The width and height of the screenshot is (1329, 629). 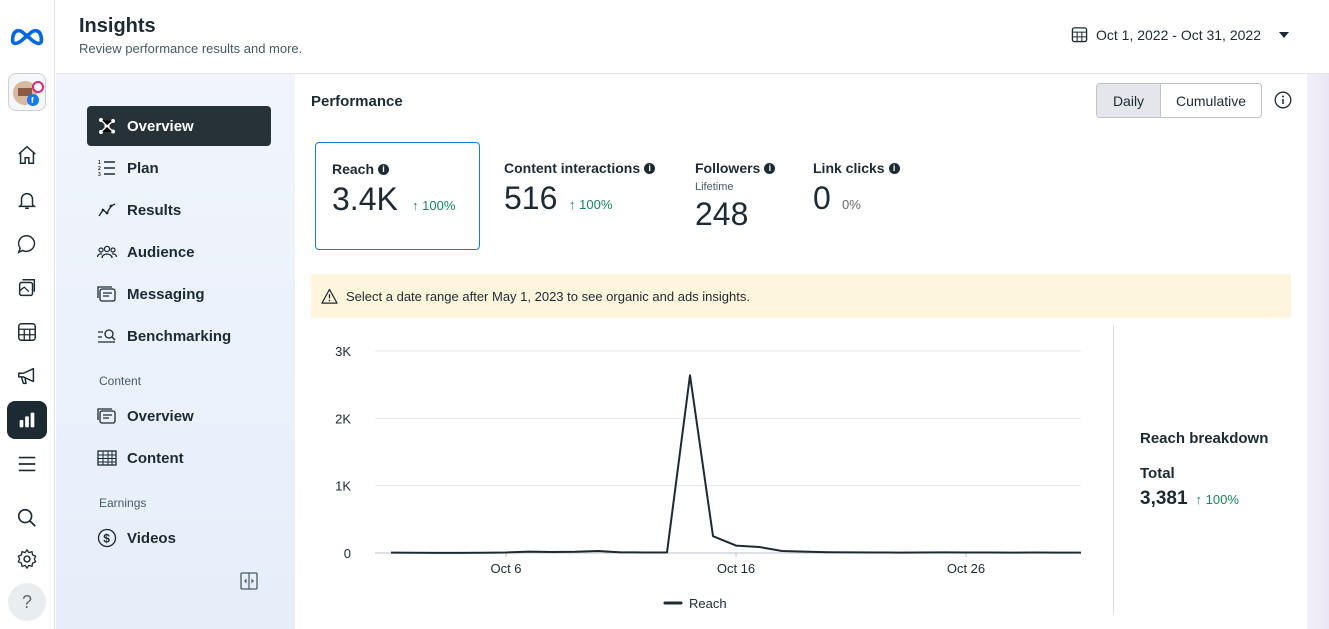 I want to click on nav-label: Results, so click(x=154, y=210).